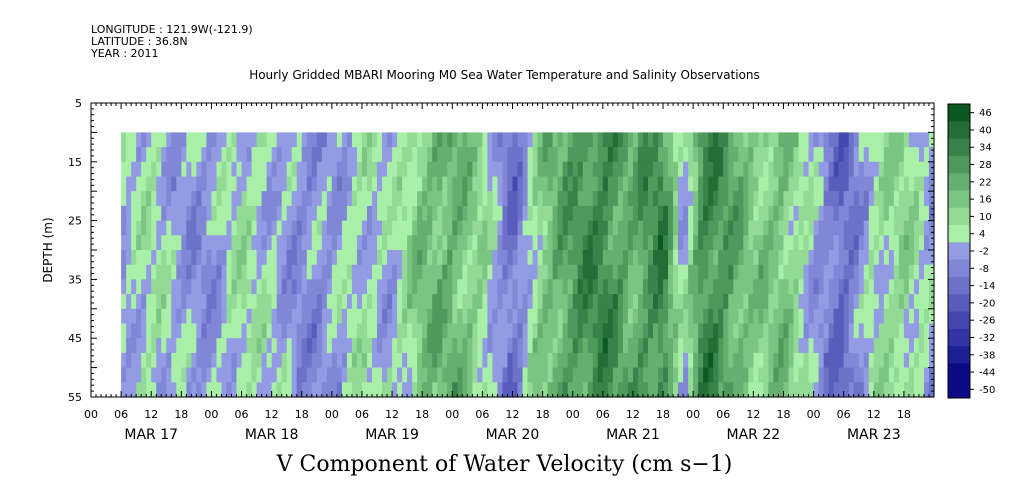 The width and height of the screenshot is (1009, 504). I want to click on colorbar-label: -32, so click(987, 338).